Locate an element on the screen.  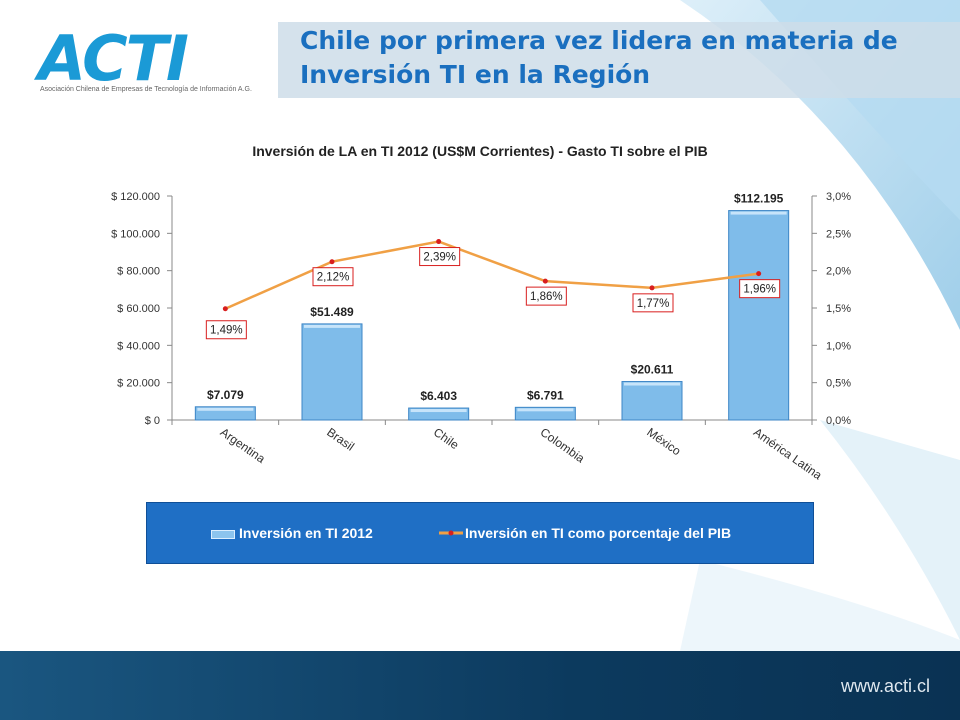
y-left-tick-label: $ 80.000 is located at coordinates (138, 272).